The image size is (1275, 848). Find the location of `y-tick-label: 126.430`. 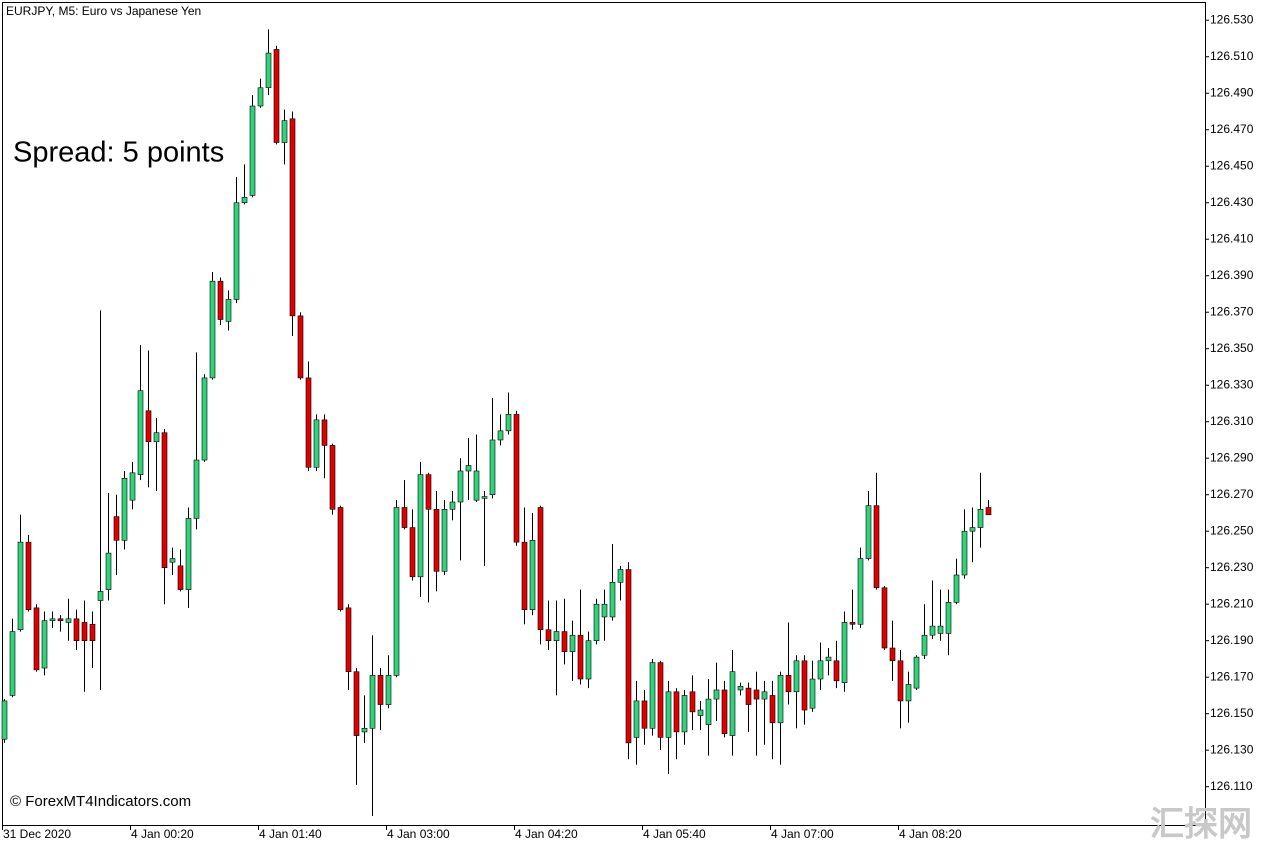

y-tick-label: 126.430 is located at coordinates (1232, 202).